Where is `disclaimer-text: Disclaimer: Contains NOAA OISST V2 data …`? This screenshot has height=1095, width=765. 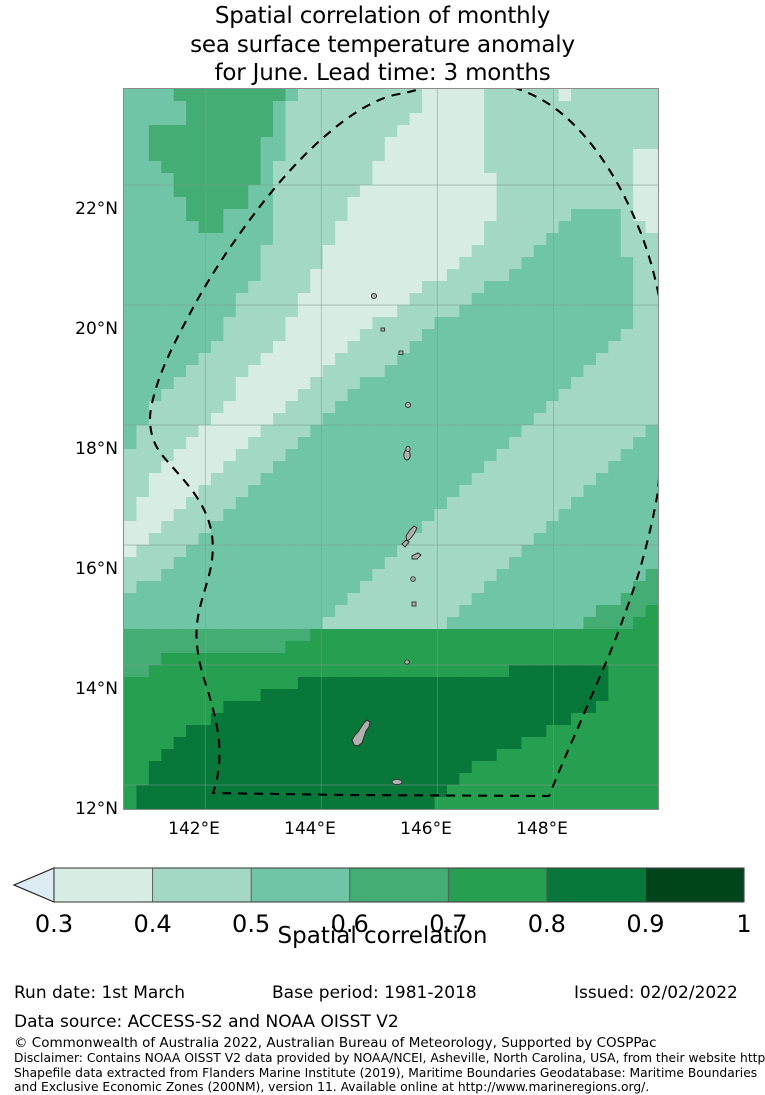
disclaimer-text: Disclaimer: Contains NOAA OISST V2 data … is located at coordinates (389, 1073).